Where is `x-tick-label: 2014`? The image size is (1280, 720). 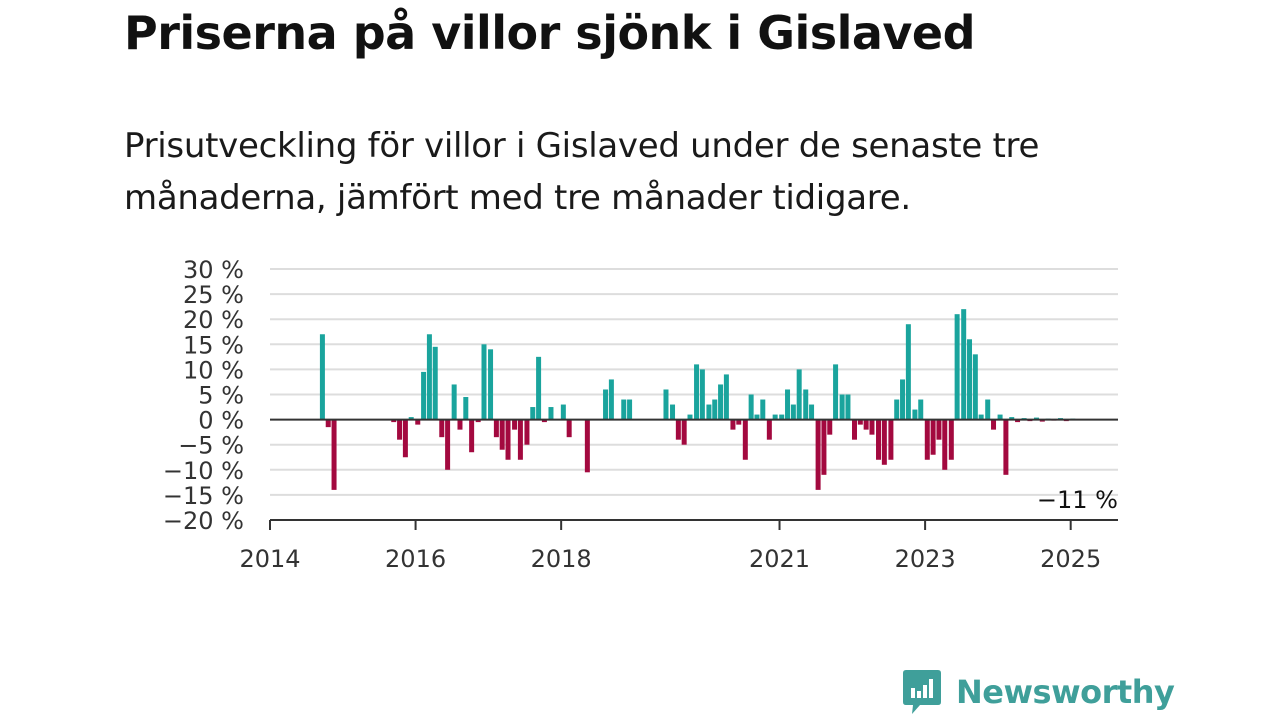
x-tick-label: 2014 is located at coordinates (269, 559).